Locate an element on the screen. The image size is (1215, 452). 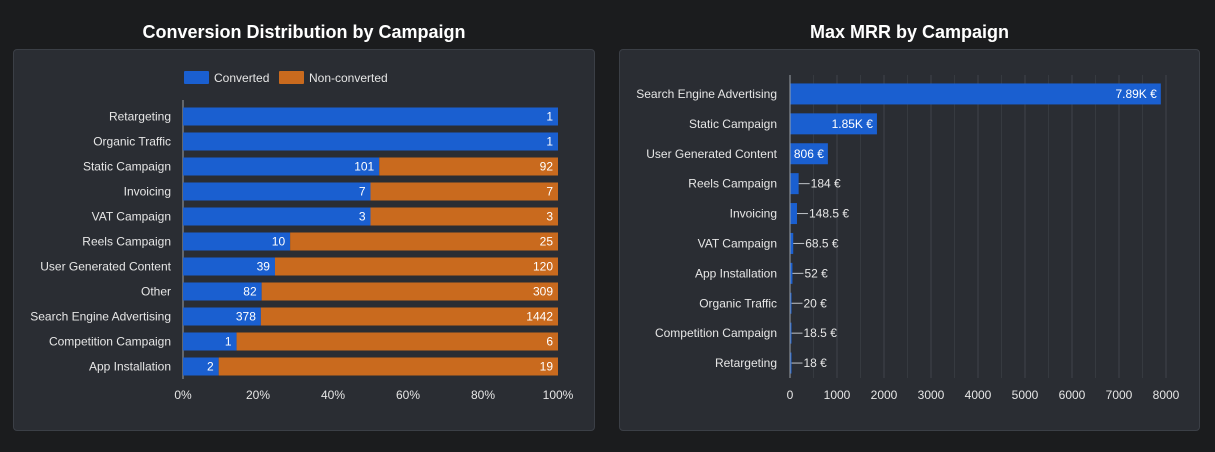
left-category-label: Retargeting is located at coordinates (140, 117).